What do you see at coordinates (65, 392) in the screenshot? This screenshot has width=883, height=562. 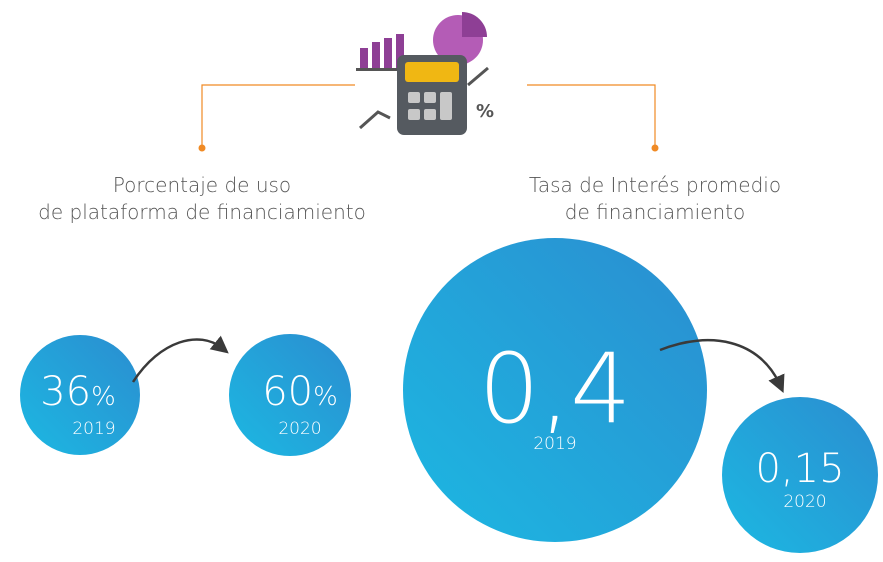 I see `value: 36` at bounding box center [65, 392].